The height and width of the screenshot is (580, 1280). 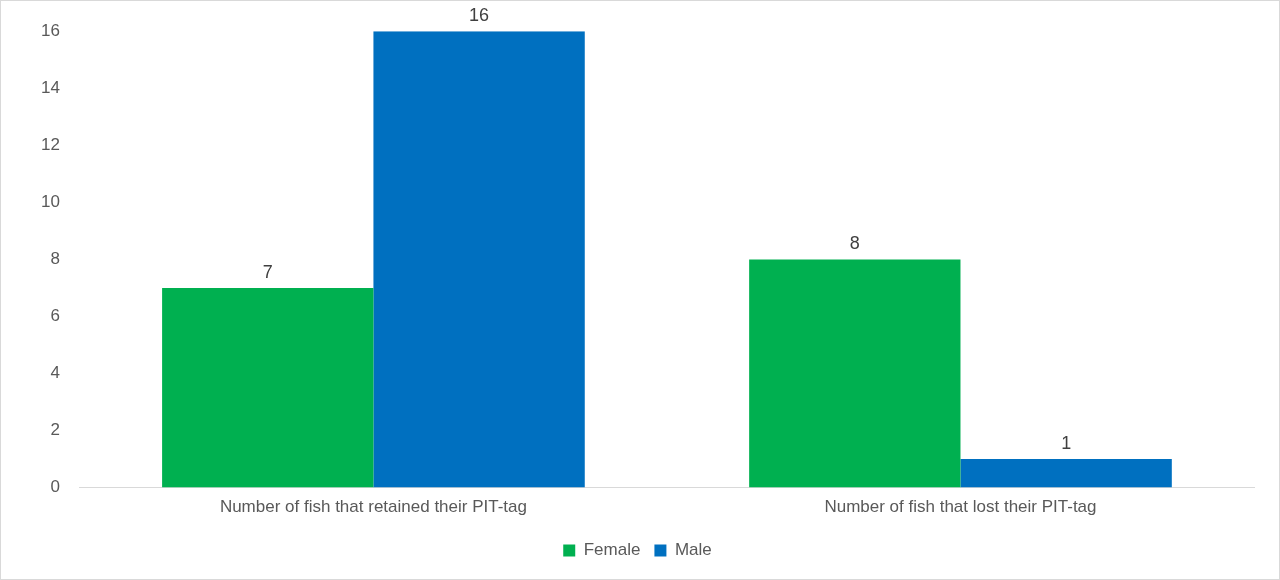 What do you see at coordinates (267, 271) in the screenshot?
I see `data-label: 7` at bounding box center [267, 271].